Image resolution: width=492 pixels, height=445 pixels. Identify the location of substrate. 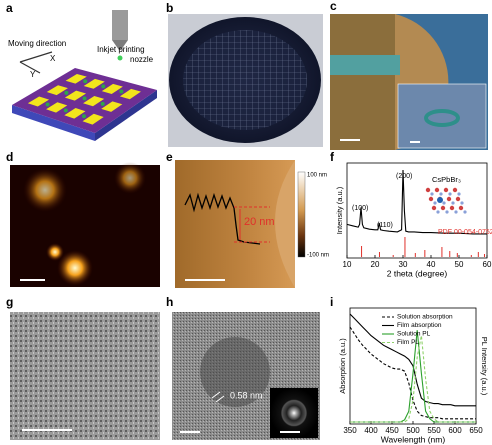
(84, 100).